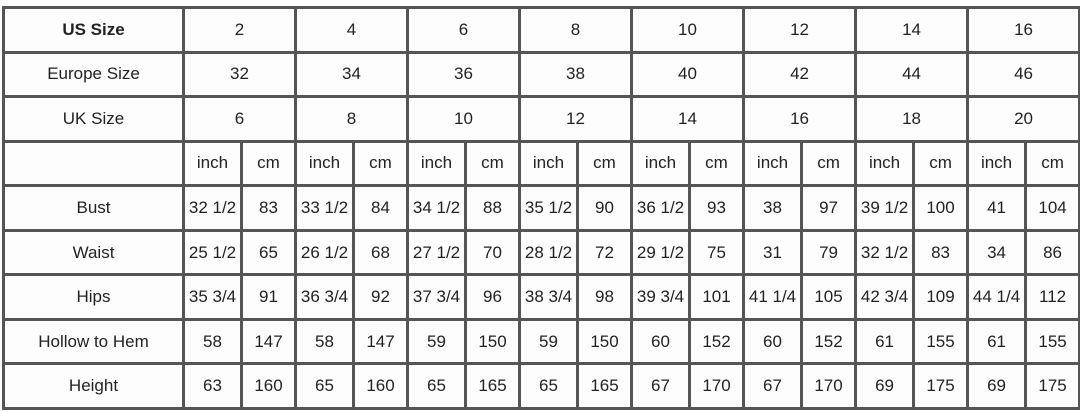 This screenshot has width=1080, height=412. I want to click on inch-value: 25 1/2, so click(212, 252).